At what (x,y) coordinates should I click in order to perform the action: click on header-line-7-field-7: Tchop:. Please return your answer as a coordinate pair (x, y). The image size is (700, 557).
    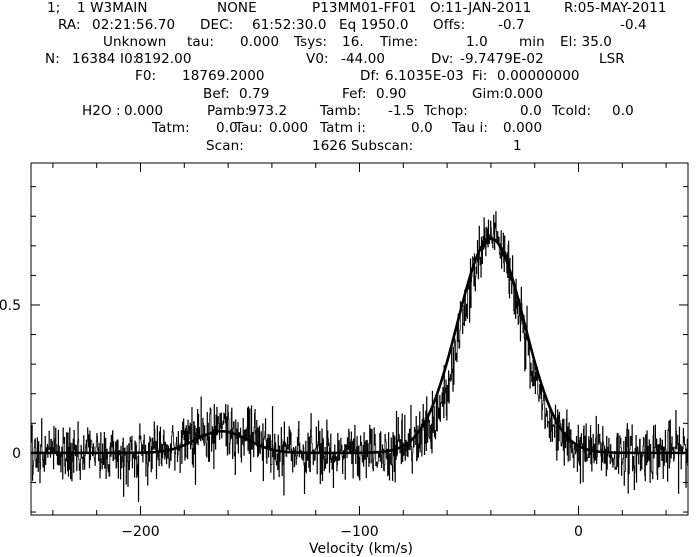
    Looking at the image, I should click on (446, 111).